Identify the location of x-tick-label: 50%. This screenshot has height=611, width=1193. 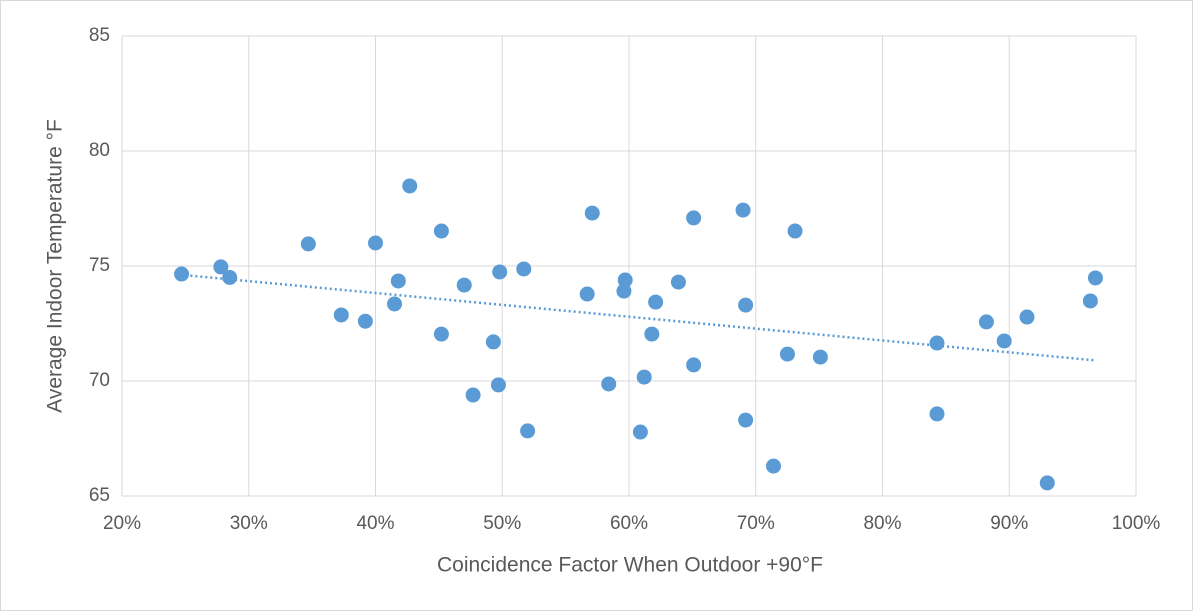
(502, 523).